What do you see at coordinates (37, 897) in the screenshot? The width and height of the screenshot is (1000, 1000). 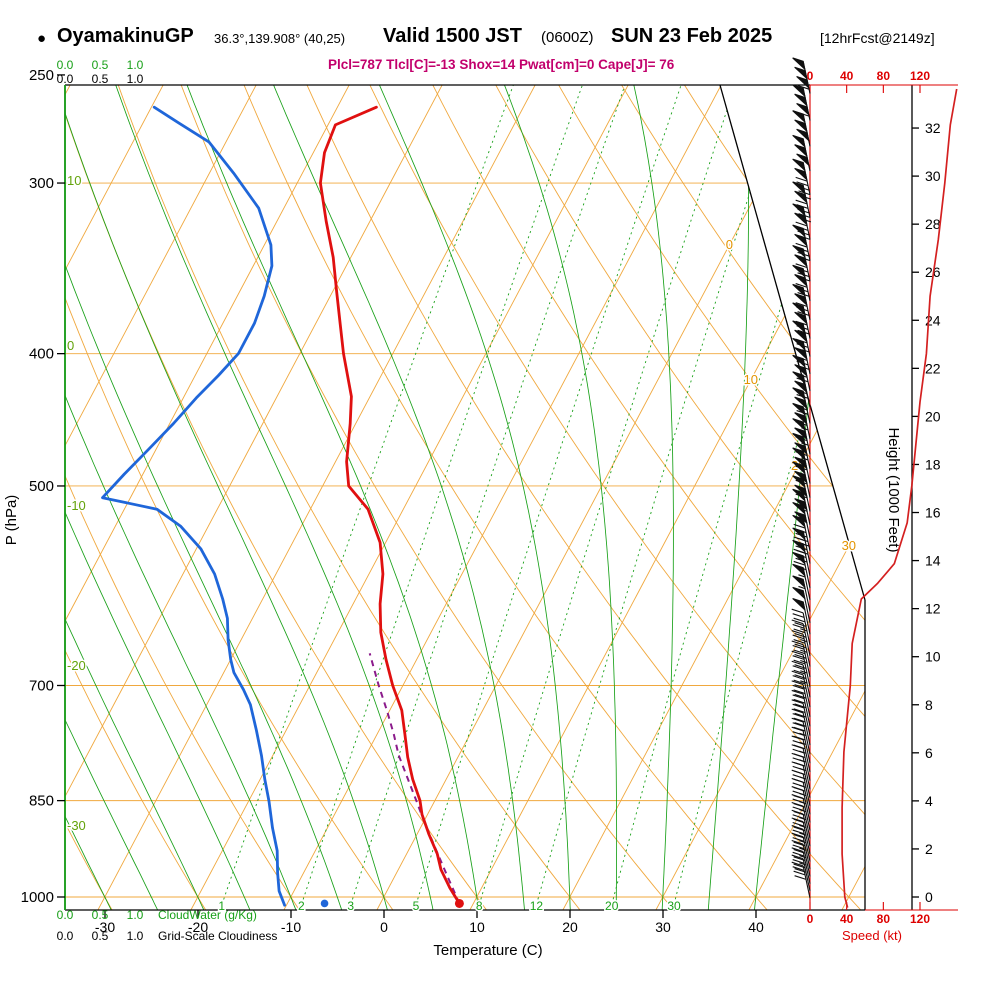 I see `svg-text: 1000` at bounding box center [37, 897].